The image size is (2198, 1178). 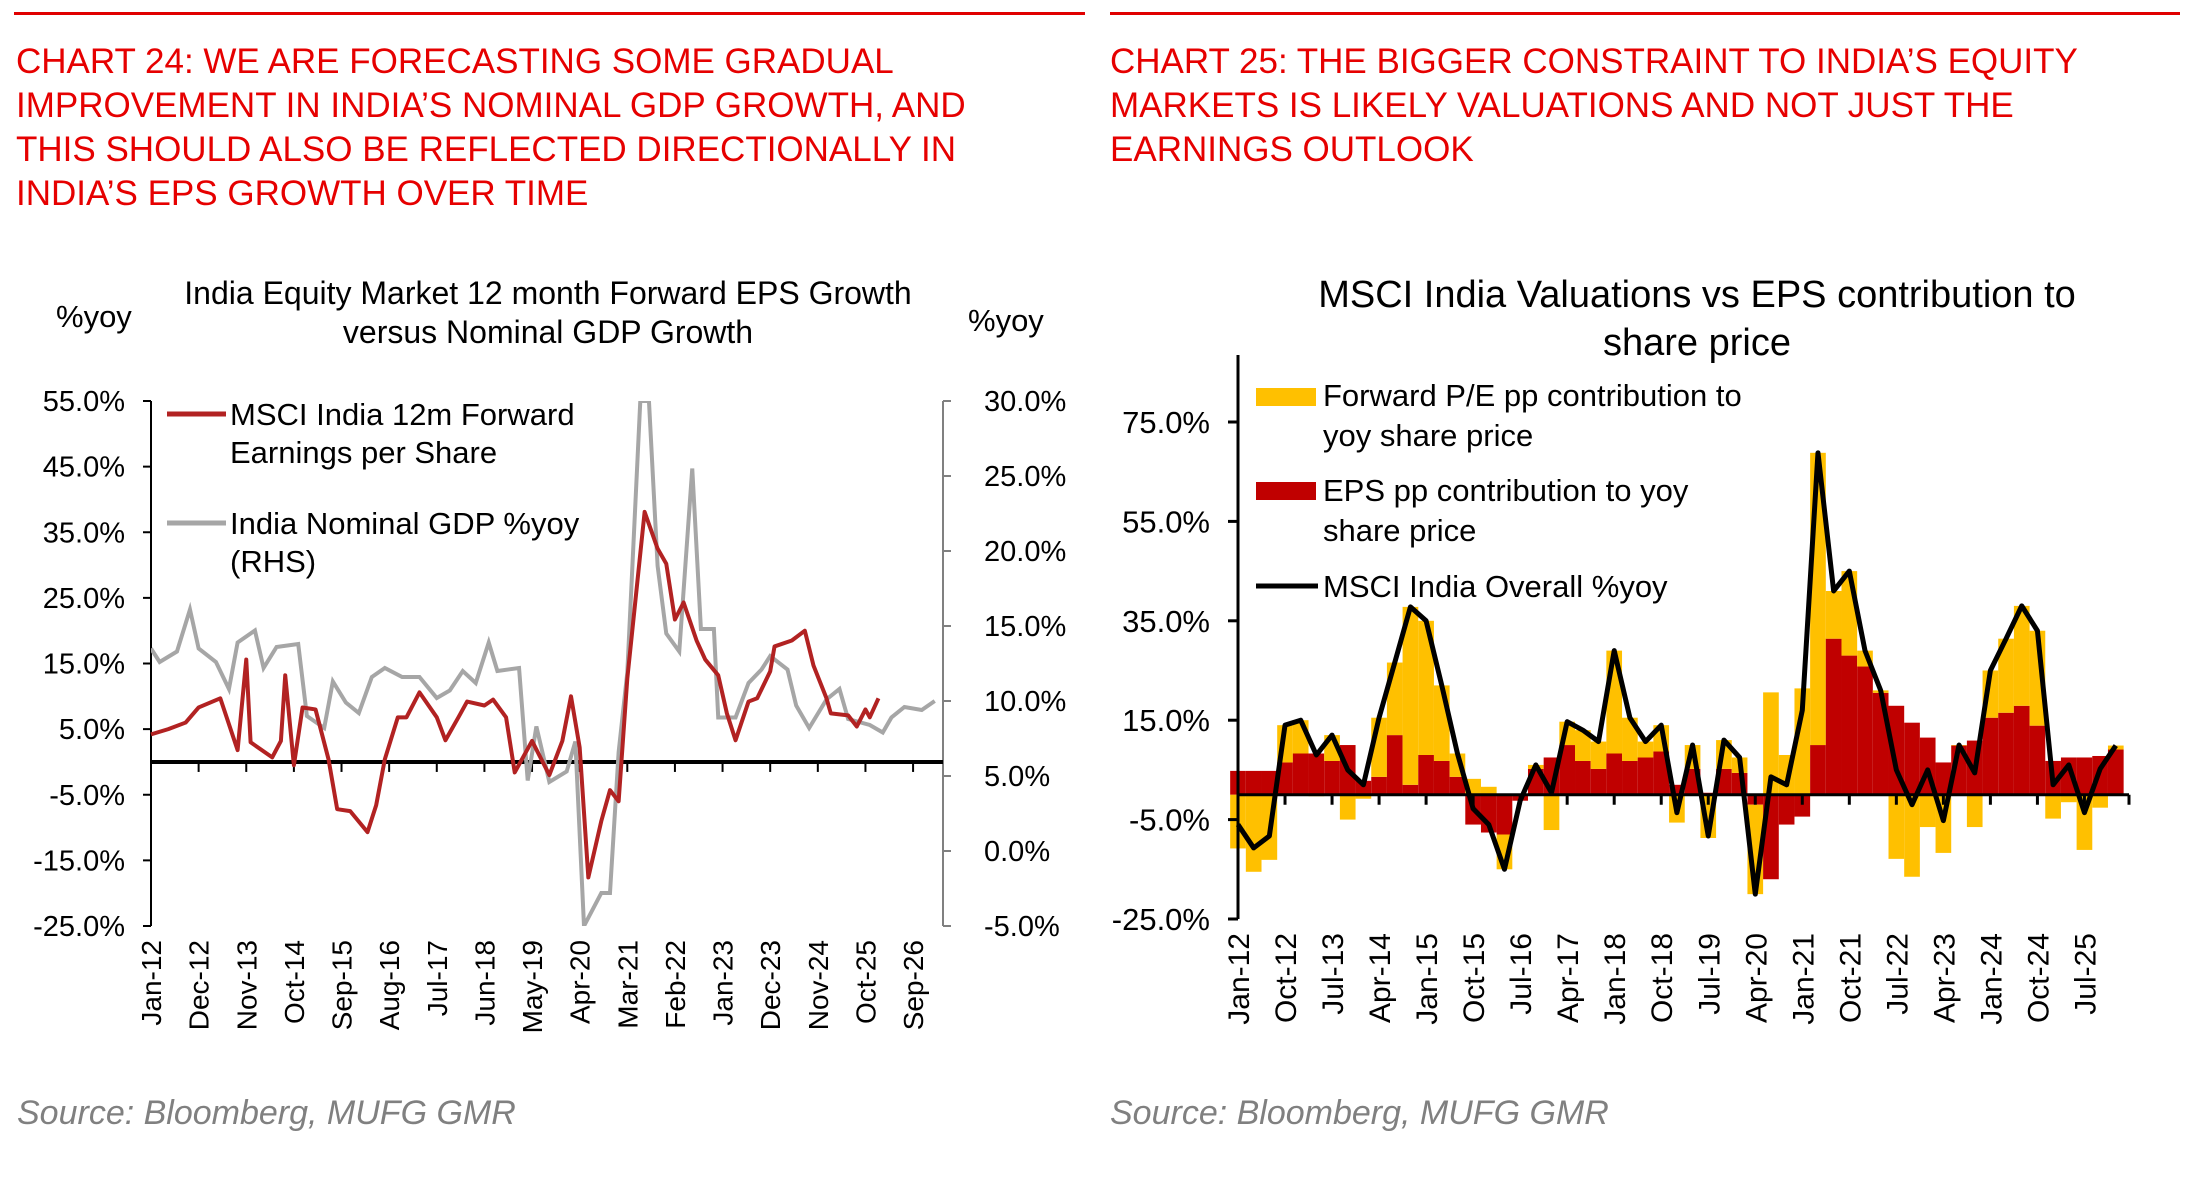 I want to click on right-y-tick-label: -5.0%, so click(x=1022, y=927).